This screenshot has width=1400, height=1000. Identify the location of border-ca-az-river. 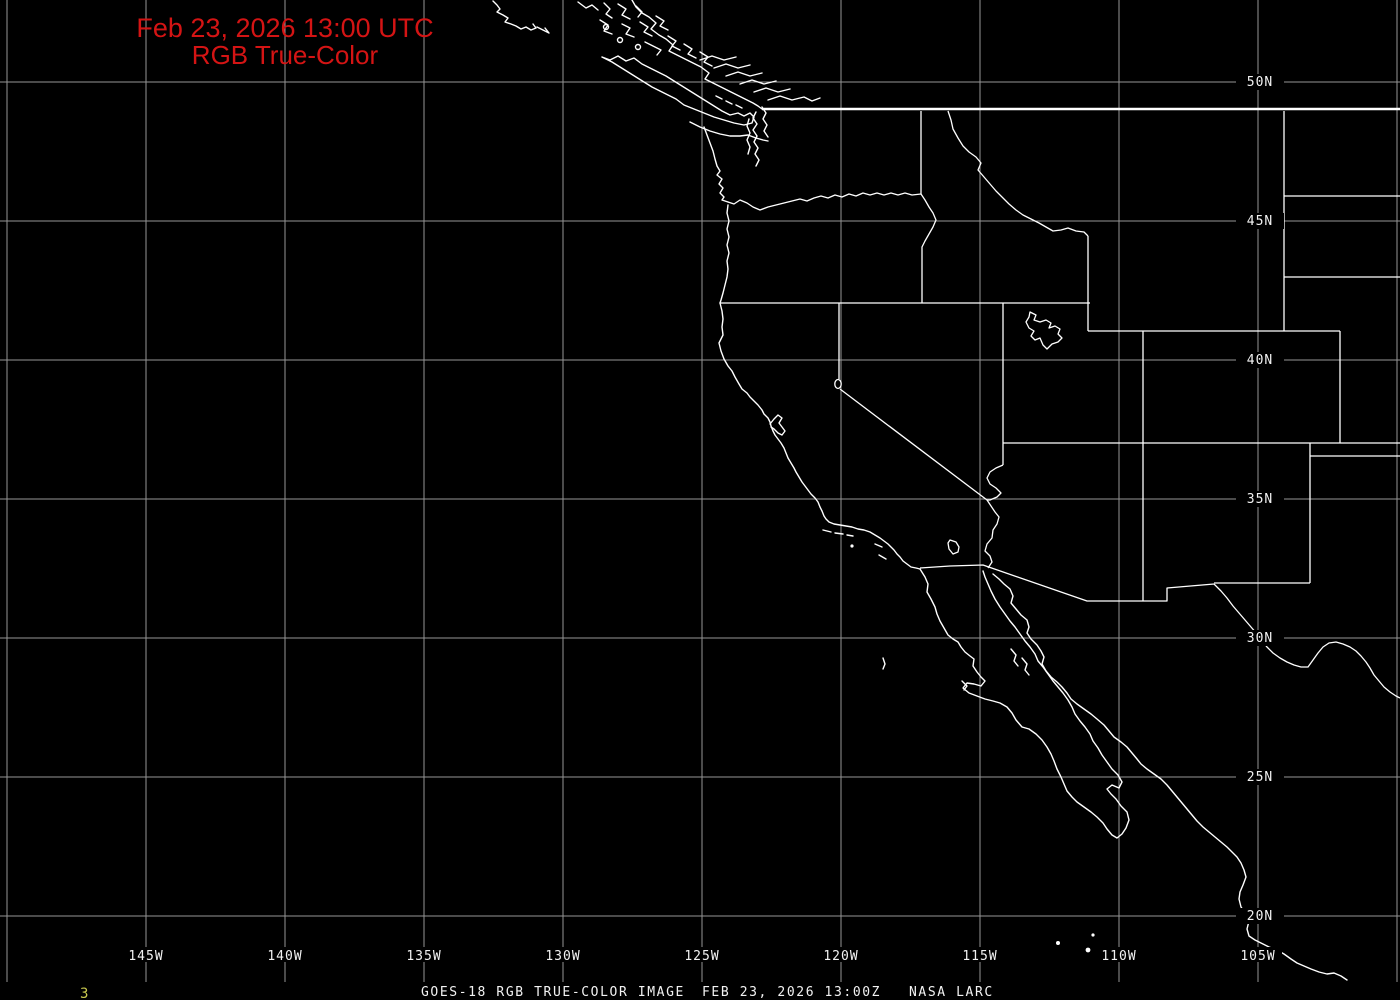
(992, 534).